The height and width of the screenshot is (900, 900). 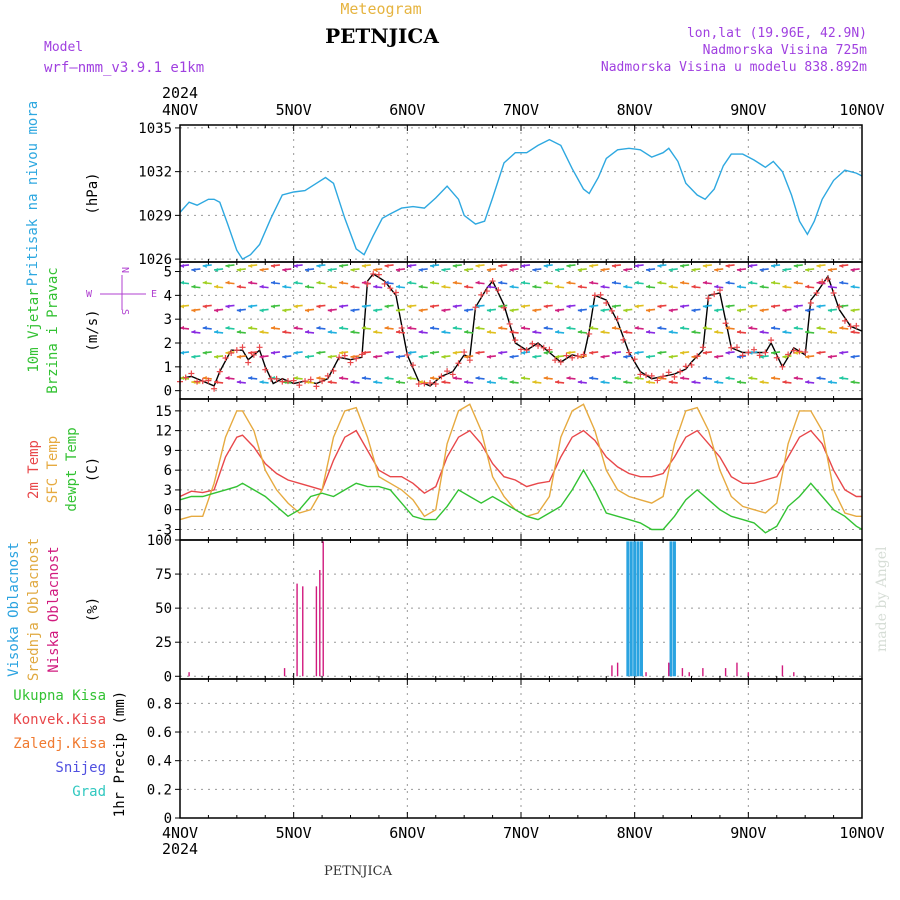 What do you see at coordinates (168, 451) in the screenshot?
I see `y-tick-label: 9` at bounding box center [168, 451].